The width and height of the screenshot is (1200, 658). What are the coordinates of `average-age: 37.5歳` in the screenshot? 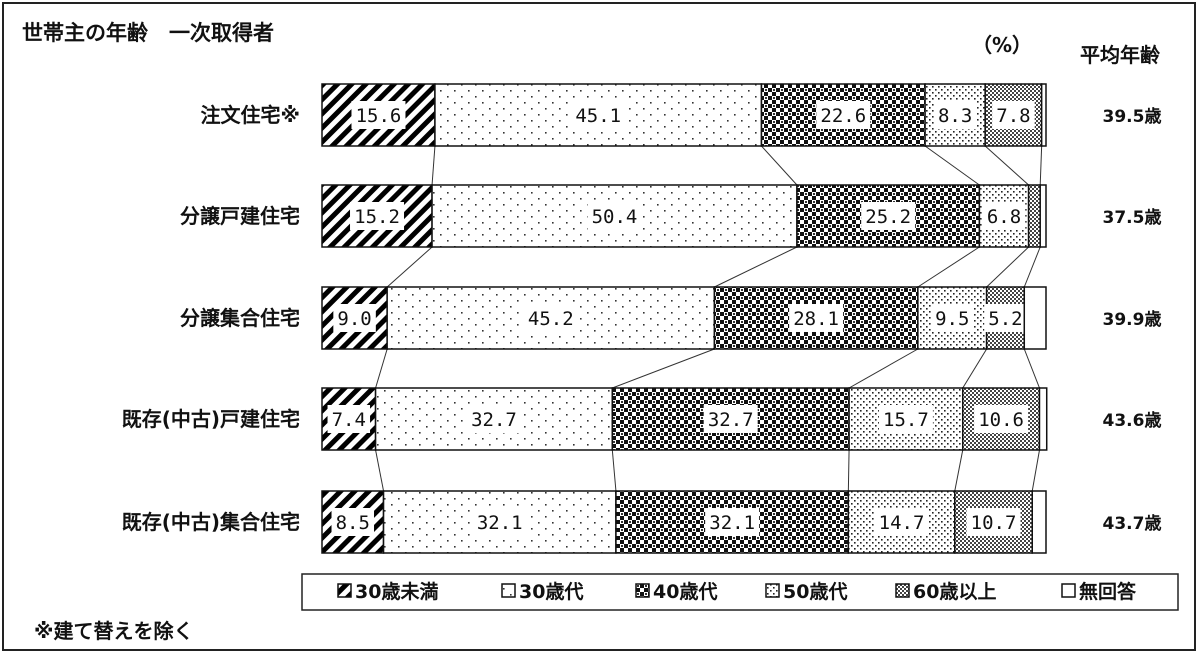 It's located at (1132, 217).